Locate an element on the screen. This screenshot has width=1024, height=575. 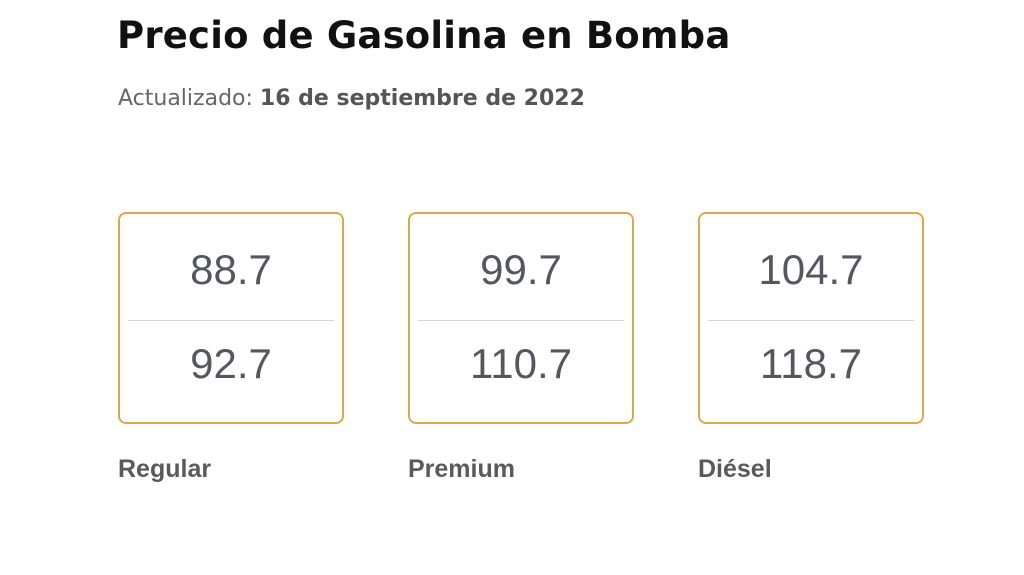
price-card-regular: 88.7 92.7 is located at coordinates (231, 318).